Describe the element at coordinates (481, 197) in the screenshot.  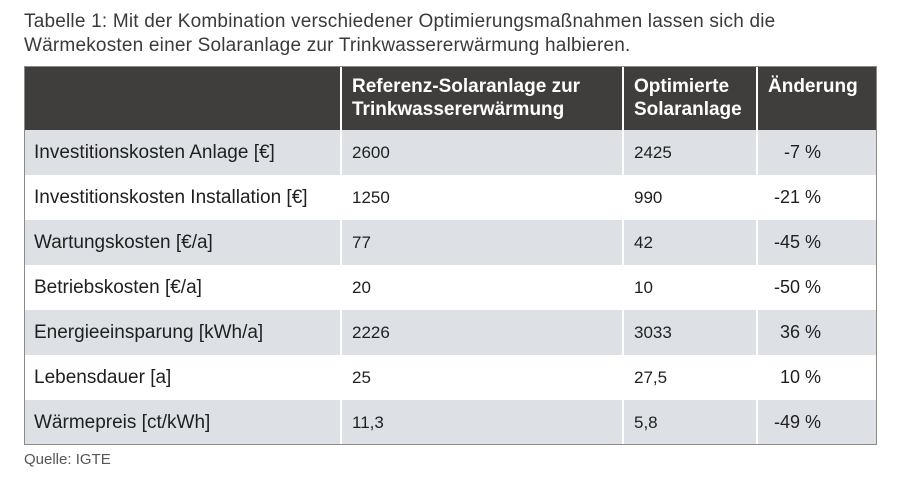
I see `reference-value: 1250` at that location.